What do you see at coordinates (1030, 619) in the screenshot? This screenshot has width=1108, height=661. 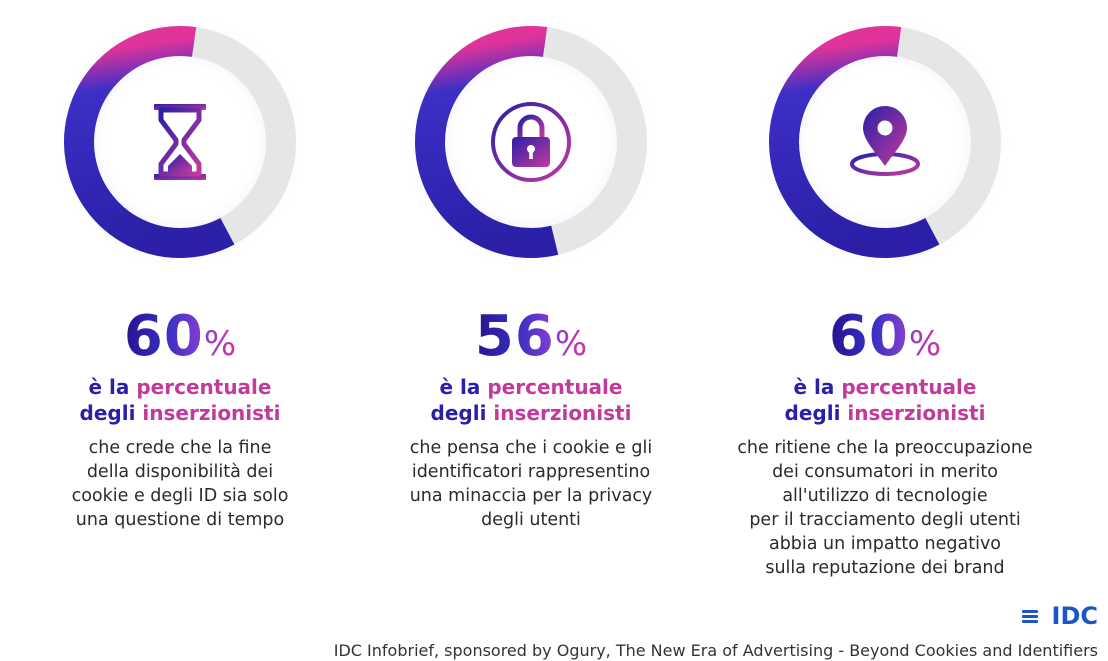 I see `idc-logo-mark` at bounding box center [1030, 619].